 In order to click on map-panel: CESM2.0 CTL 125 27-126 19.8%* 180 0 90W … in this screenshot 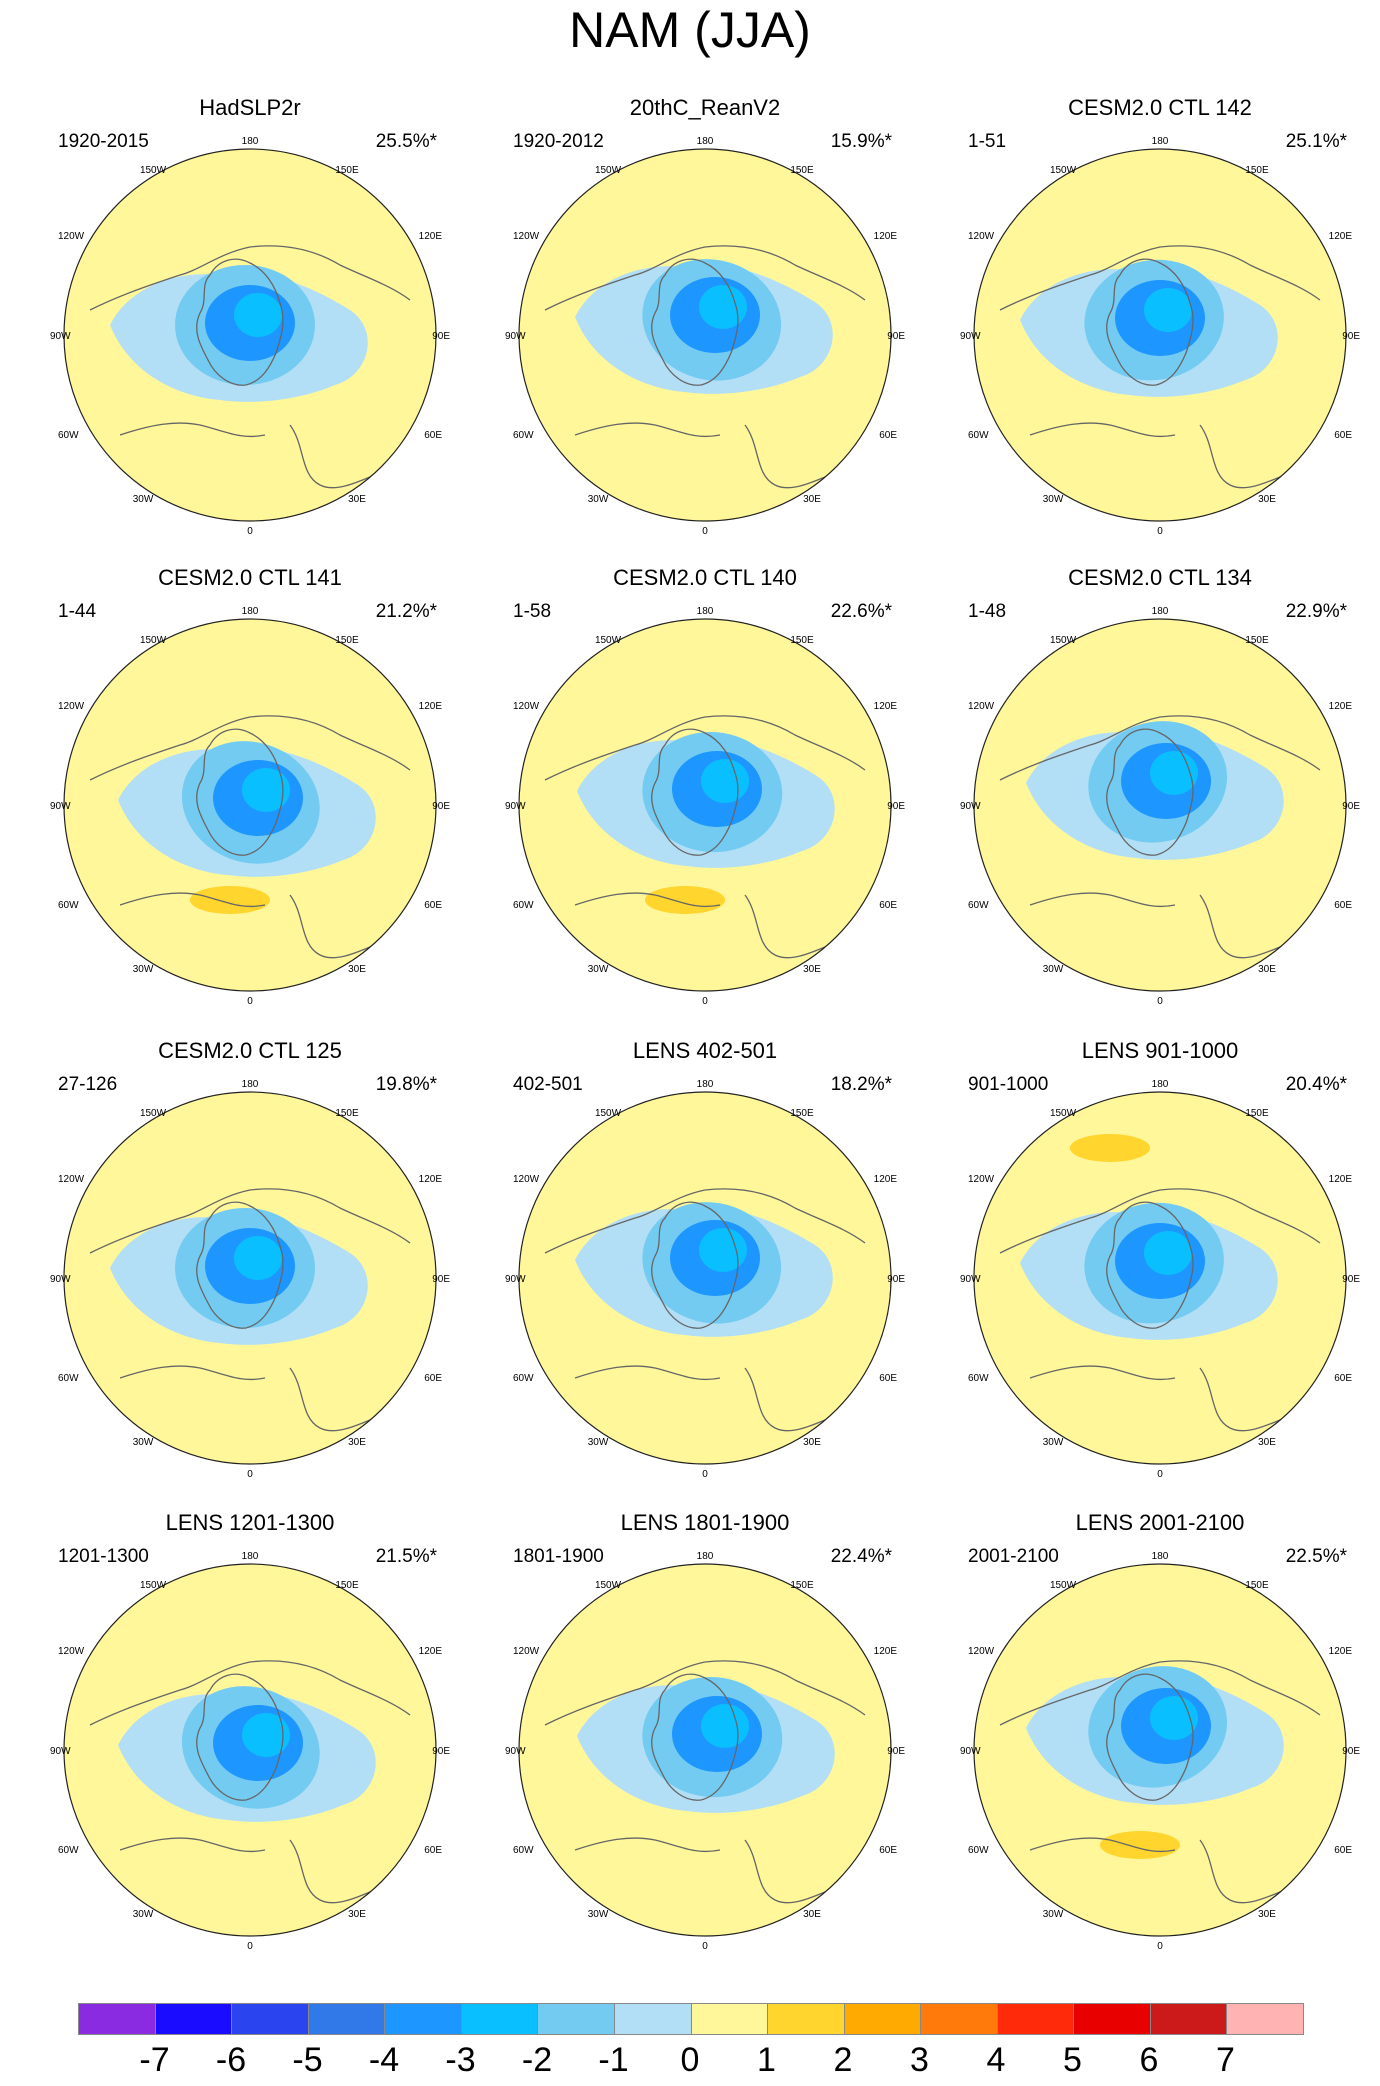, I will do `click(250, 1273)`.